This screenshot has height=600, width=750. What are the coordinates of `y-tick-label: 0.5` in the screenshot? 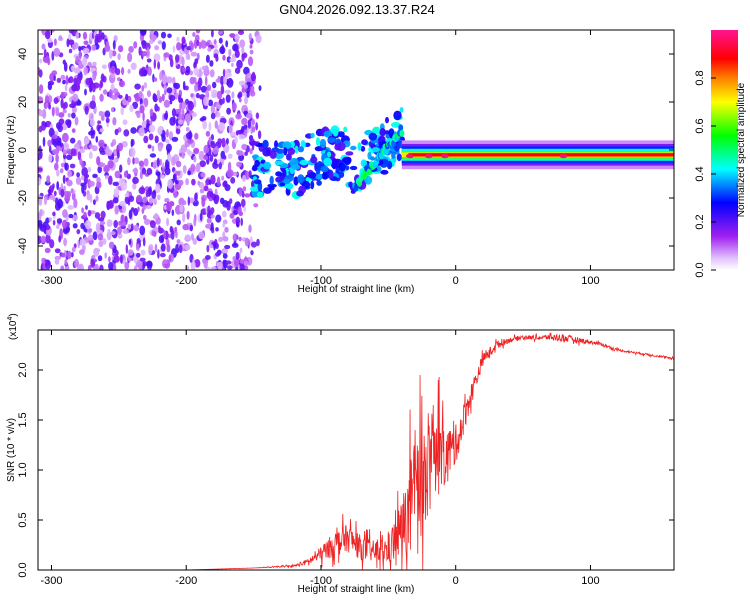 It's located at (23, 519).